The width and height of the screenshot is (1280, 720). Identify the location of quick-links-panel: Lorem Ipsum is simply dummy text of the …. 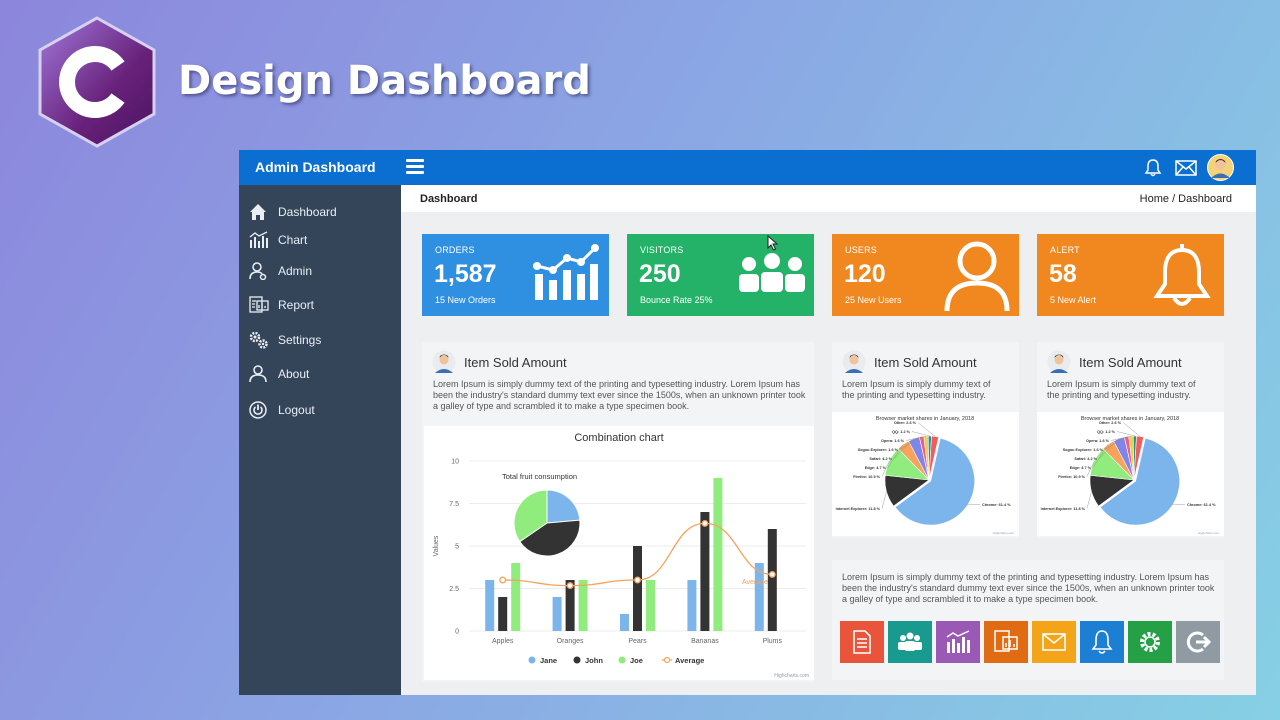
(1028, 620).